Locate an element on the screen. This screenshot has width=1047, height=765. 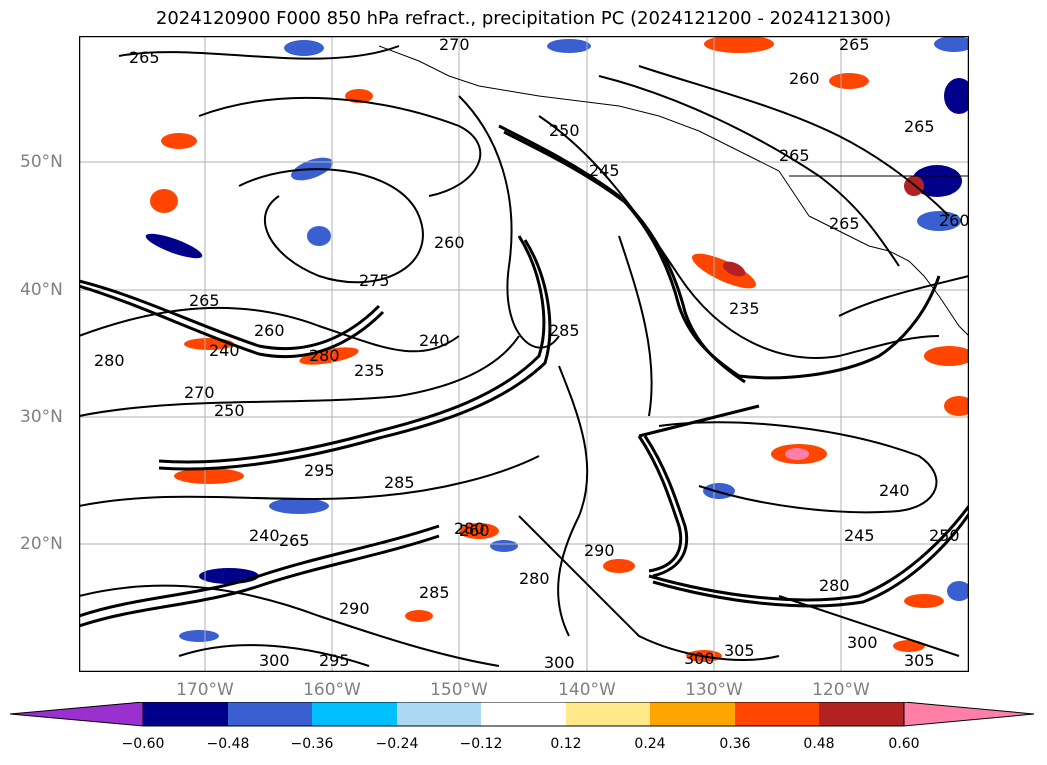
colorbar-tick: 0.48 is located at coordinates (819, 744).